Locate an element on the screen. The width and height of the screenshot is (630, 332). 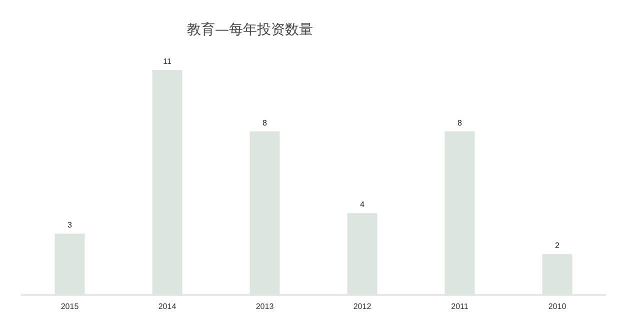
x-tick-label: 2013 is located at coordinates (265, 306).